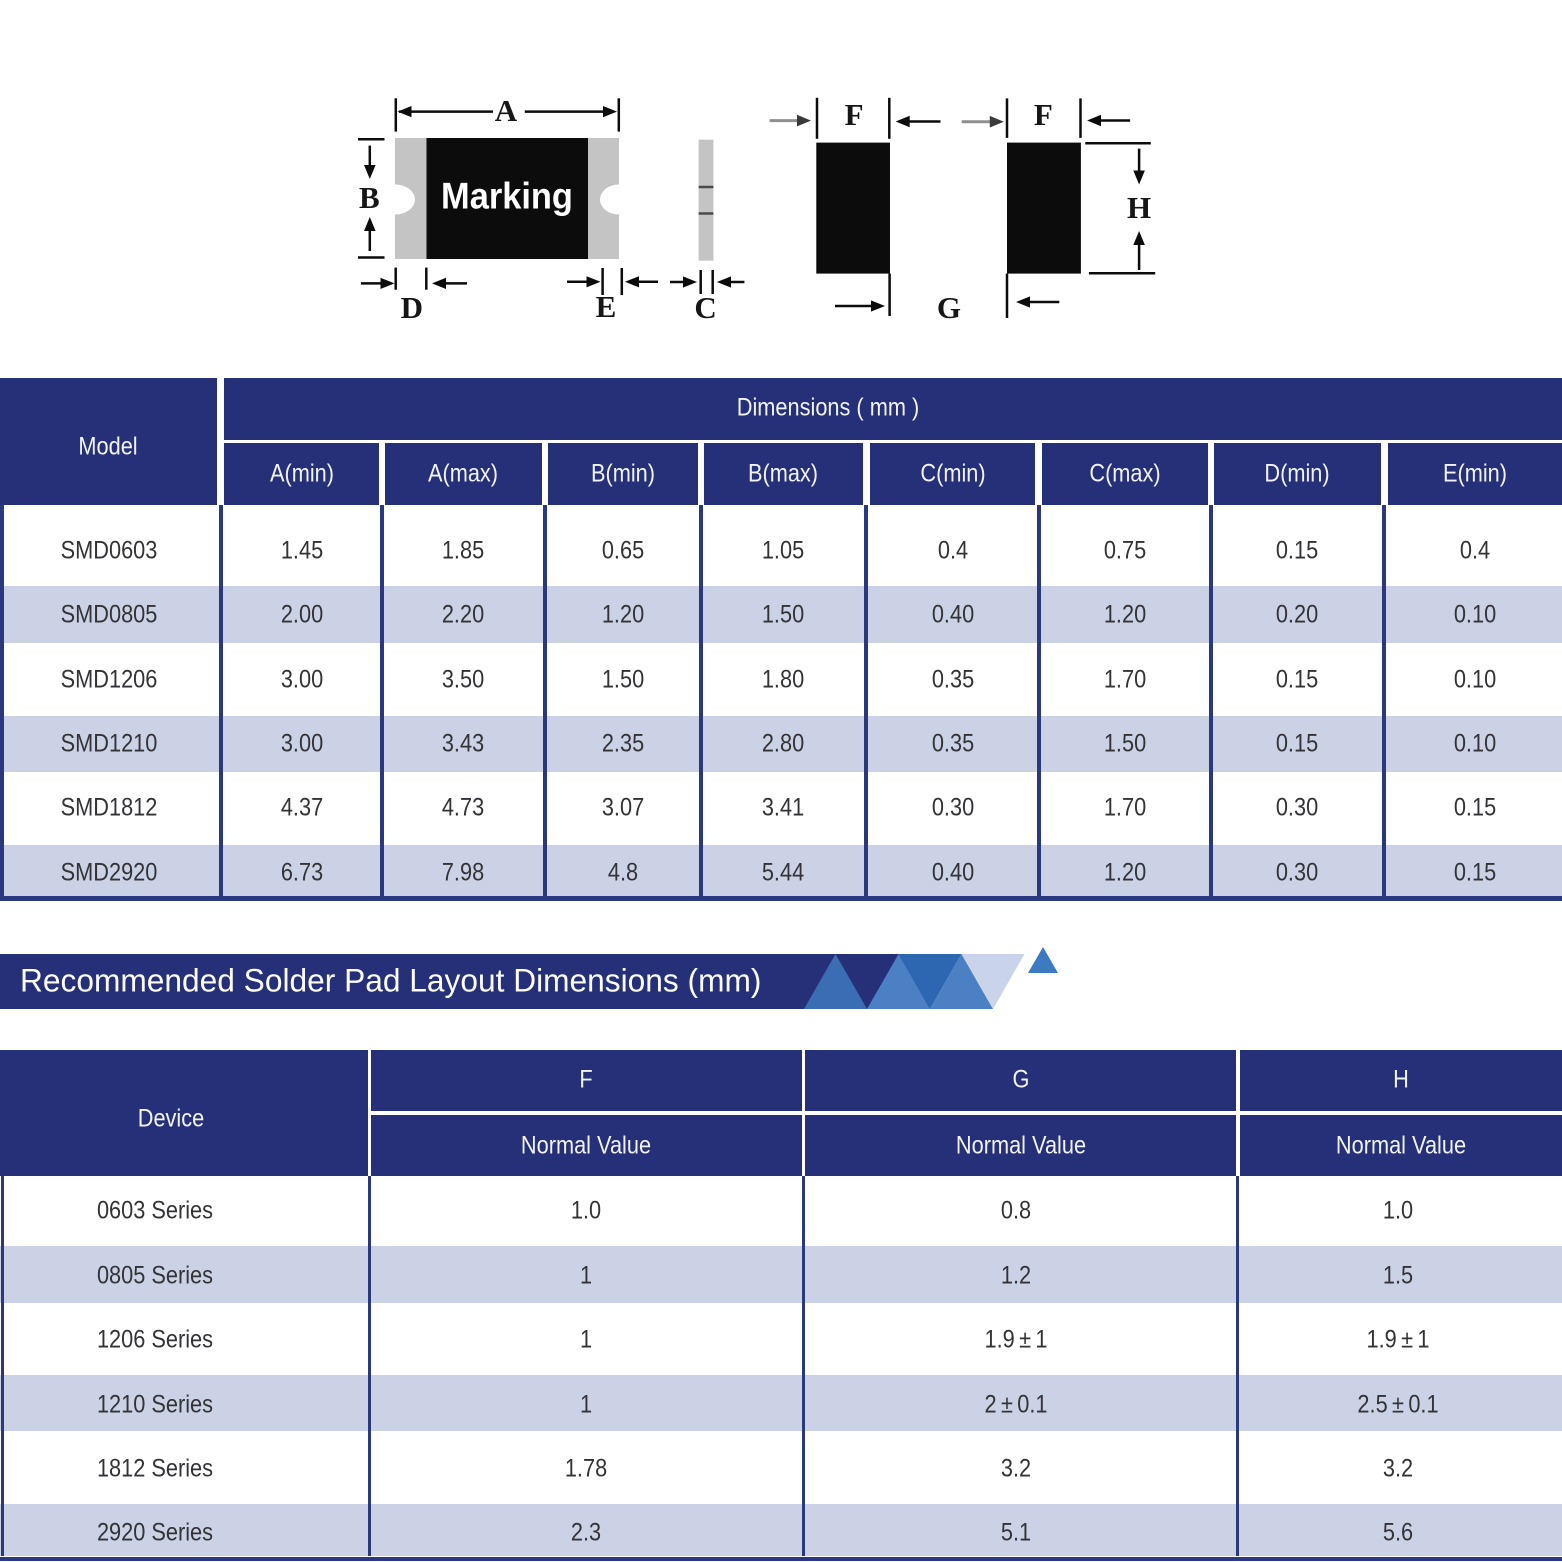  I want to click on svg-text: D, so click(412, 307).